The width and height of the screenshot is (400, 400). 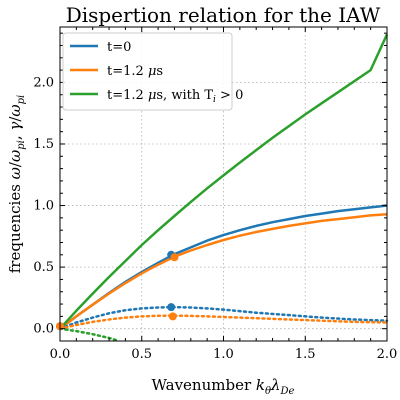 What do you see at coordinates (387, 354) in the screenshot?
I see `x-tick-label-4: 2.0` at bounding box center [387, 354].